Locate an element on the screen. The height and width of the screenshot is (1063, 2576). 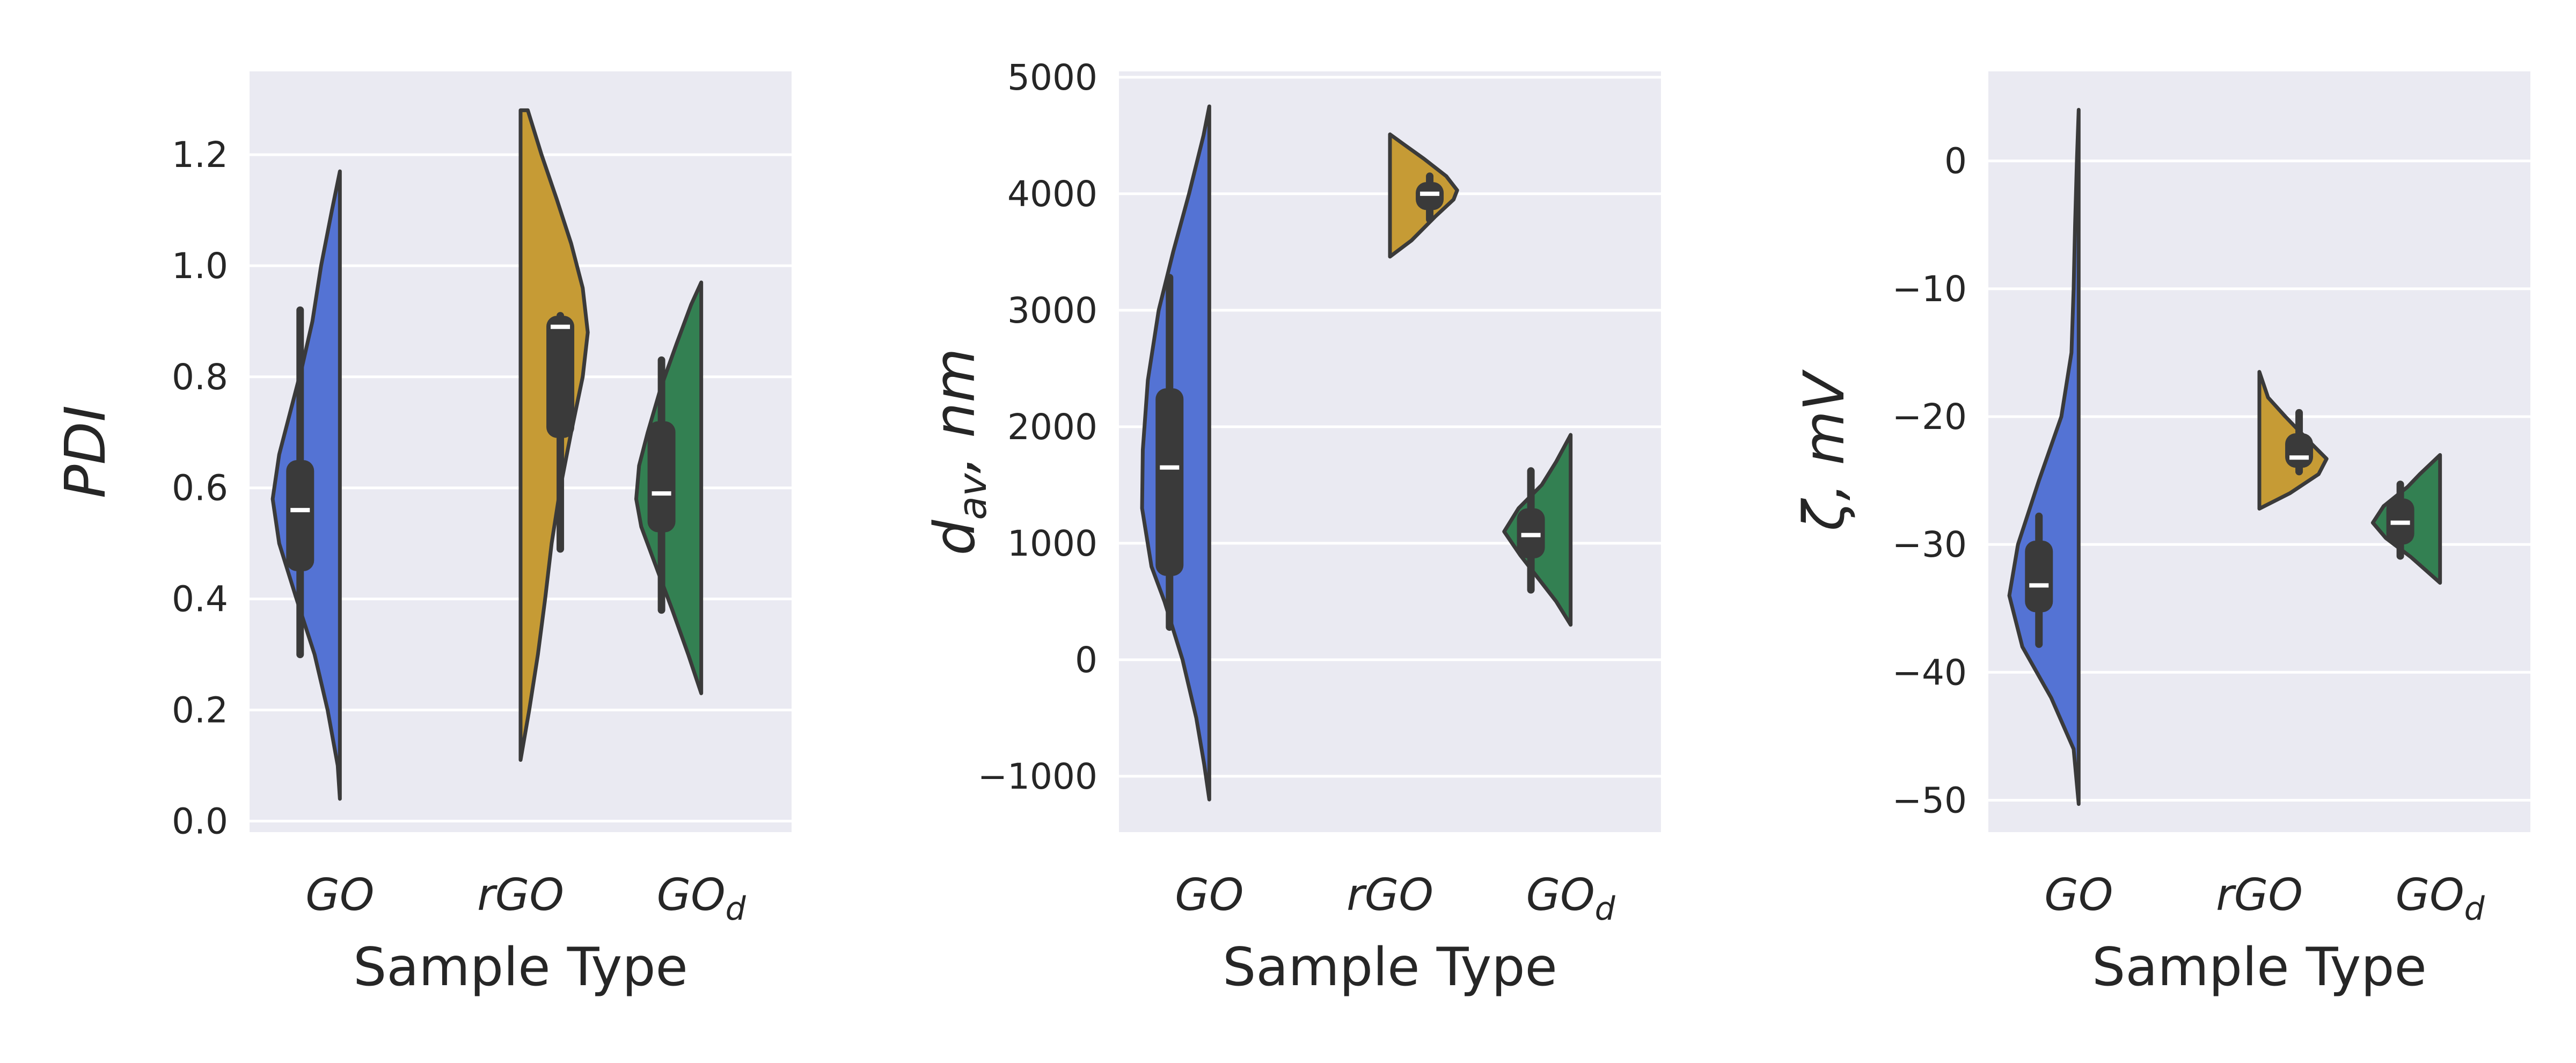
y-tick-label: −1000 is located at coordinates (1037, 776).